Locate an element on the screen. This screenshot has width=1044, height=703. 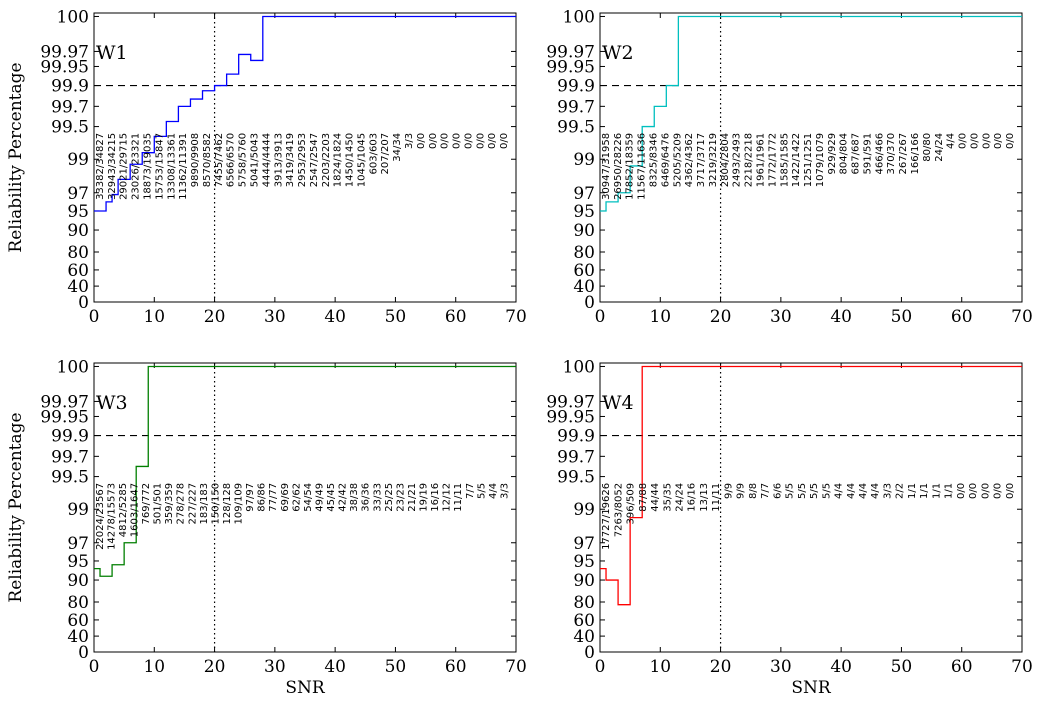
count-annotation: 929/929 is located at coordinates (832, 154).